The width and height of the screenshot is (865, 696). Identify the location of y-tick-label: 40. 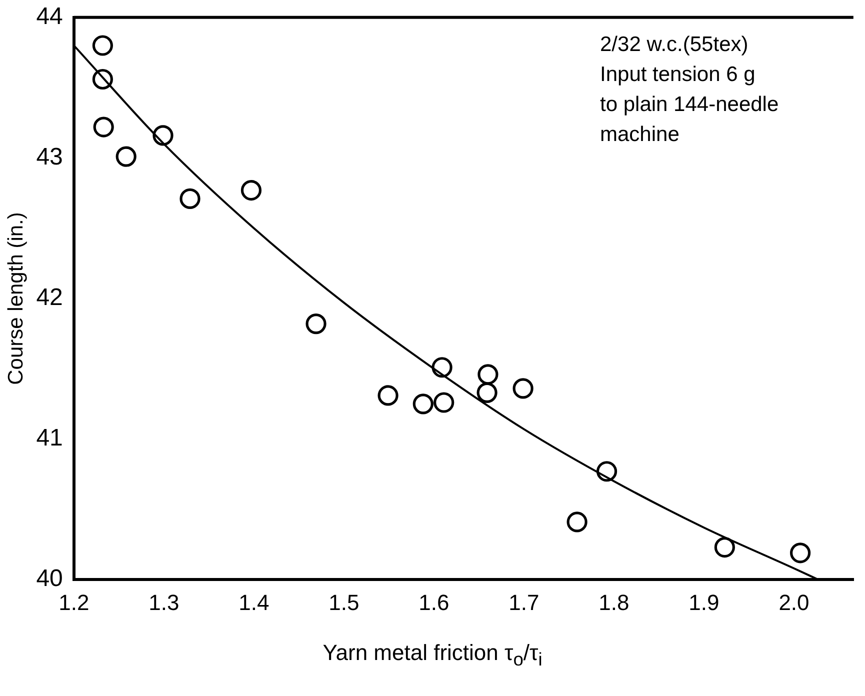
(49, 578).